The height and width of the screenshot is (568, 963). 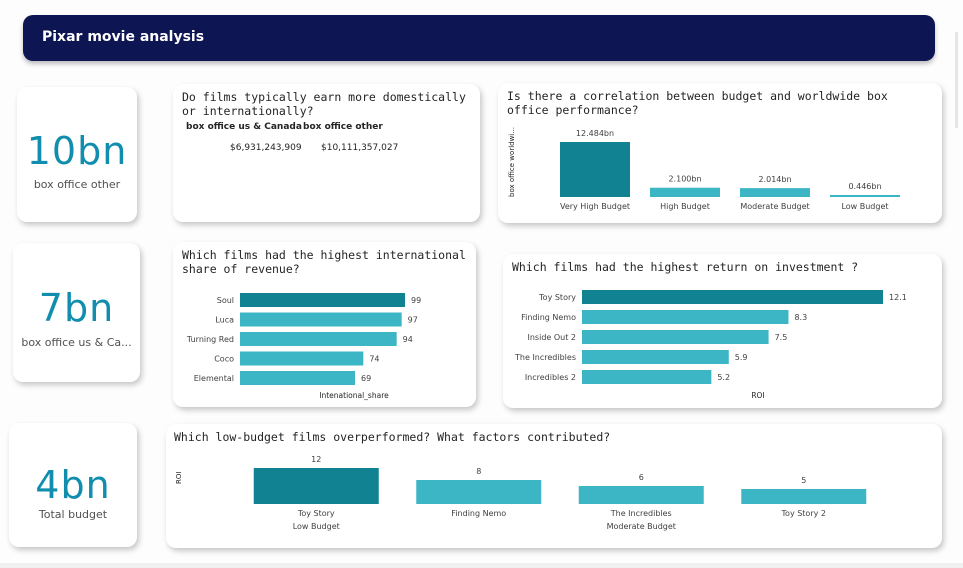 What do you see at coordinates (224, 320) in the screenshot?
I see `y-tick-label: Luca` at bounding box center [224, 320].